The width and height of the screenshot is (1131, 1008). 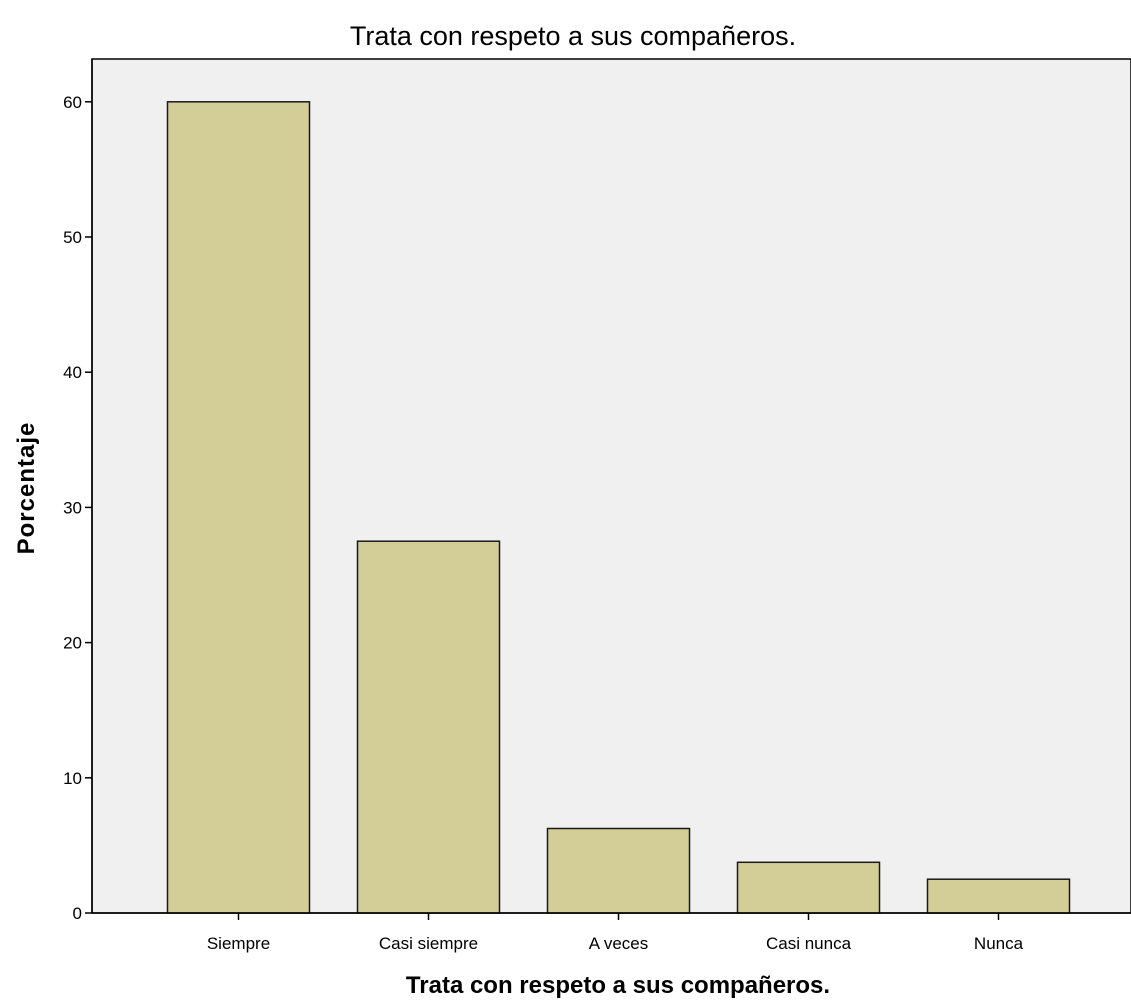 What do you see at coordinates (72, 102) in the screenshot?
I see `y-tick-label: 60` at bounding box center [72, 102].